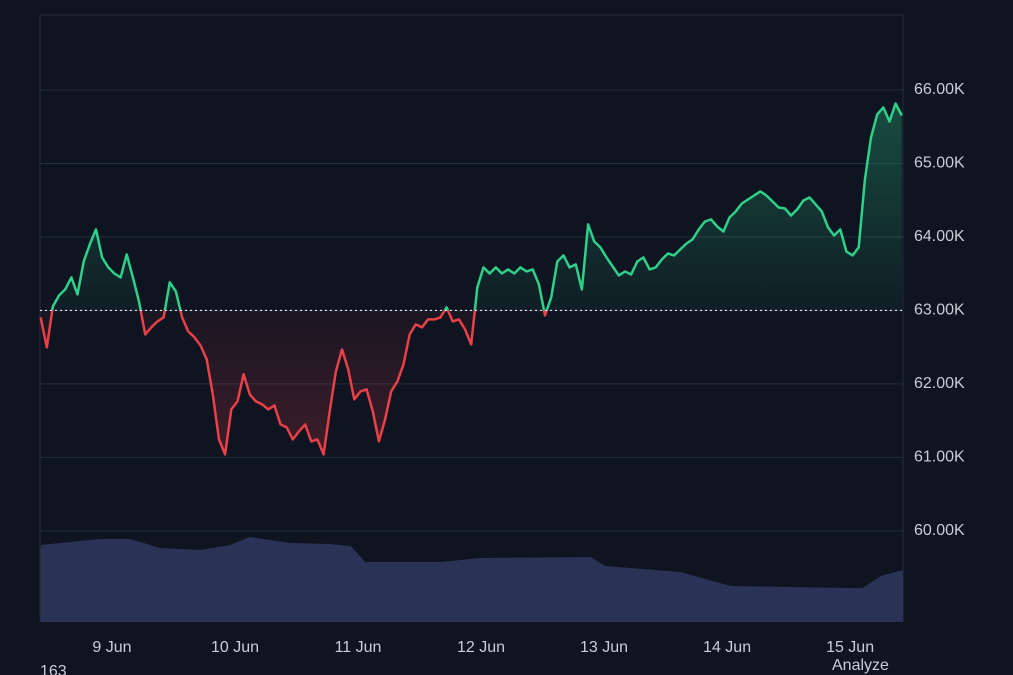 This screenshot has height=675, width=1013. I want to click on y-tick-label: 62.00K, so click(939, 383).